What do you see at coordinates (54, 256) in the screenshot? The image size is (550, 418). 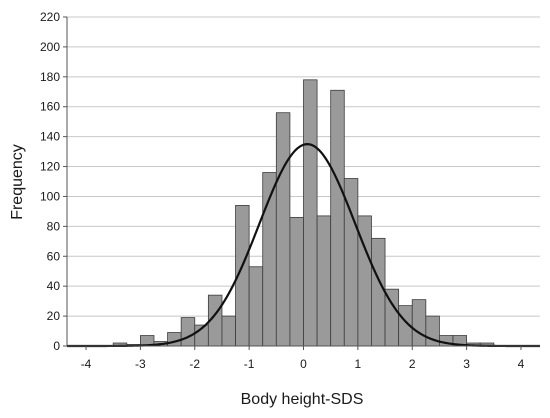 I see `y-tick-label-60: 60` at bounding box center [54, 256].